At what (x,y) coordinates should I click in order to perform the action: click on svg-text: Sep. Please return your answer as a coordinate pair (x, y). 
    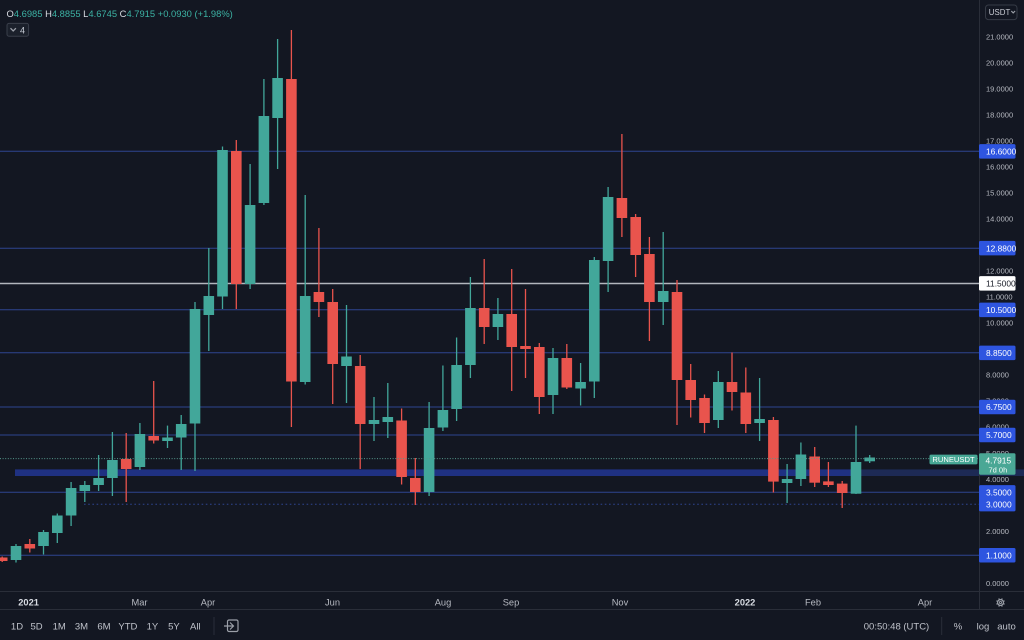
    Looking at the image, I should click on (511, 602).